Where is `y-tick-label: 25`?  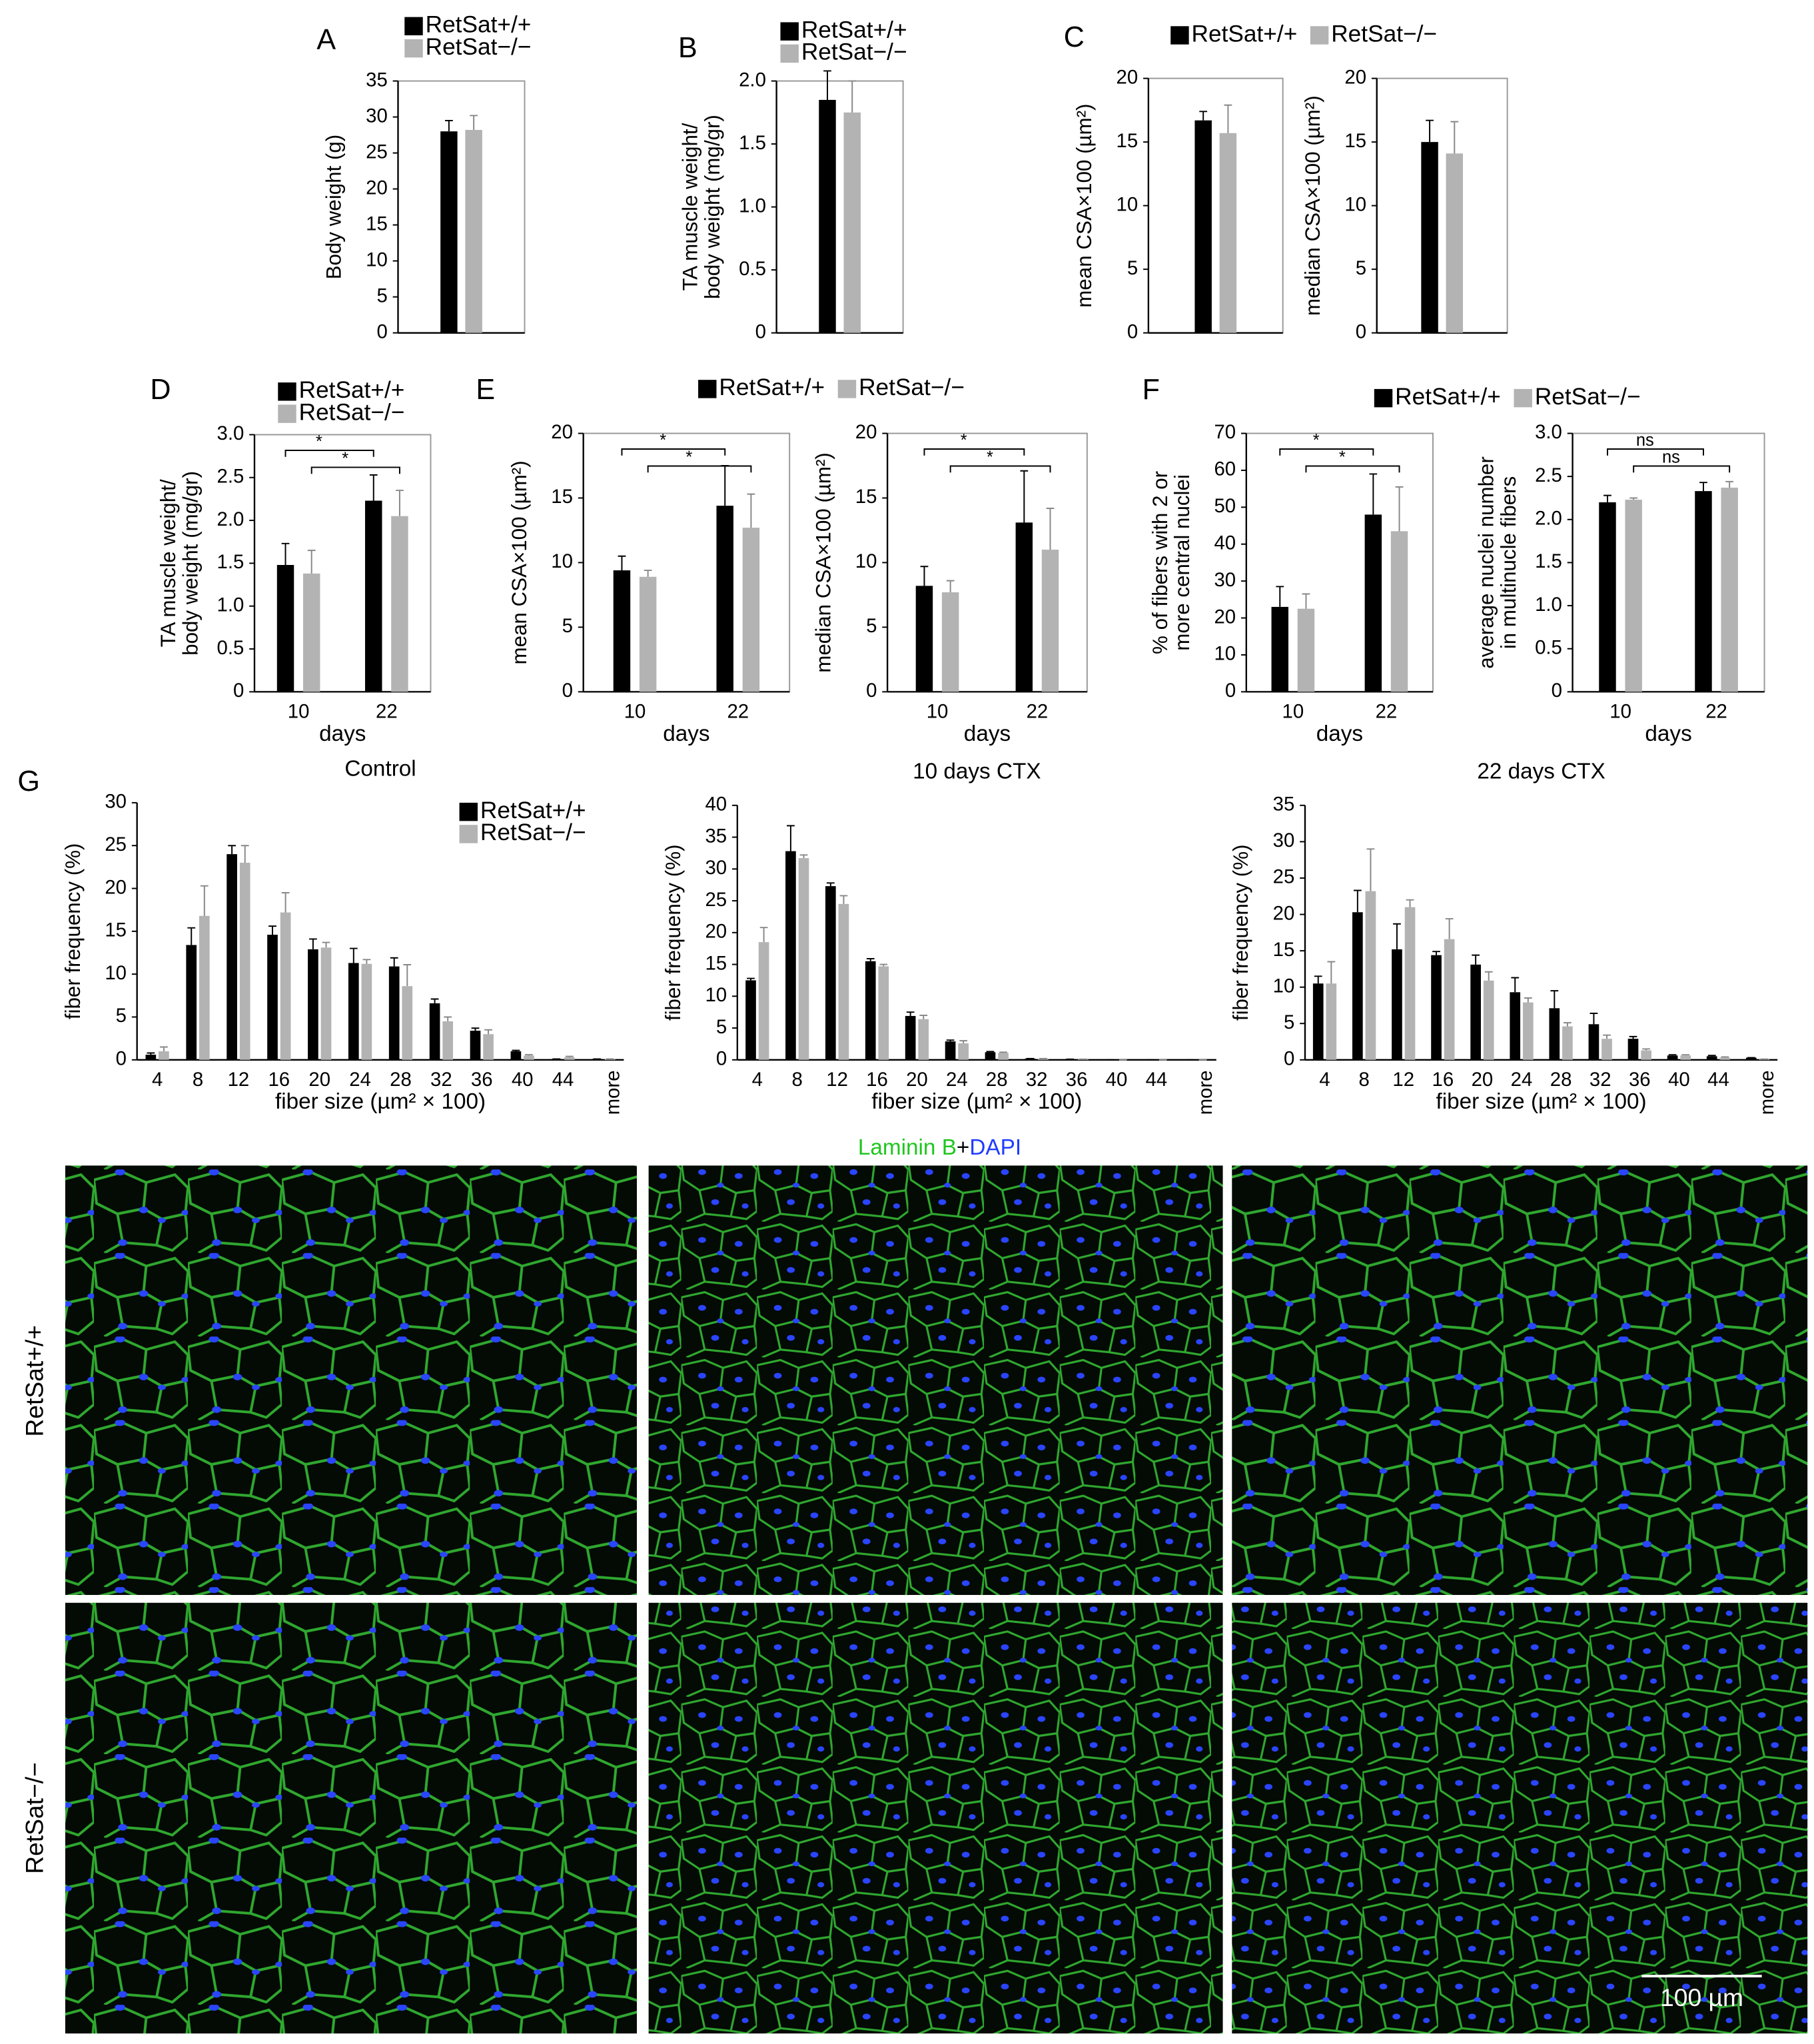 y-tick-label: 25 is located at coordinates (1284, 877).